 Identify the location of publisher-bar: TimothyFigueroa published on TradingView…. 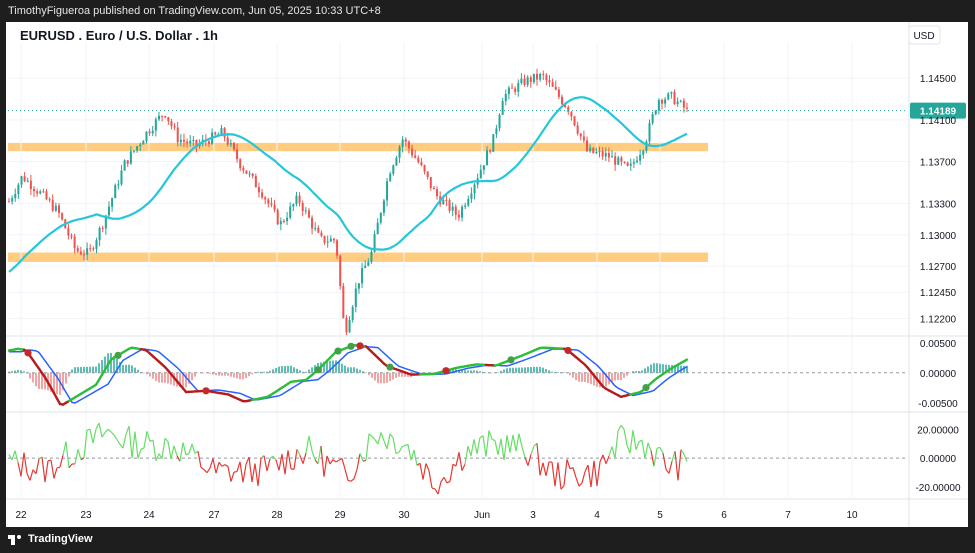
(487, 11).